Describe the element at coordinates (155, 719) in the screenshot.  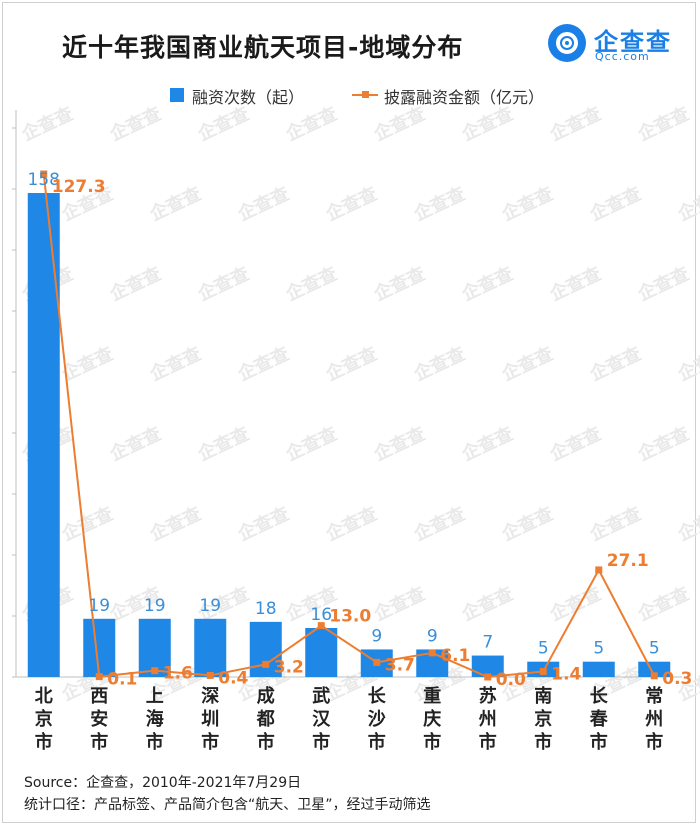
I see `x-tick-label: 海` at that location.